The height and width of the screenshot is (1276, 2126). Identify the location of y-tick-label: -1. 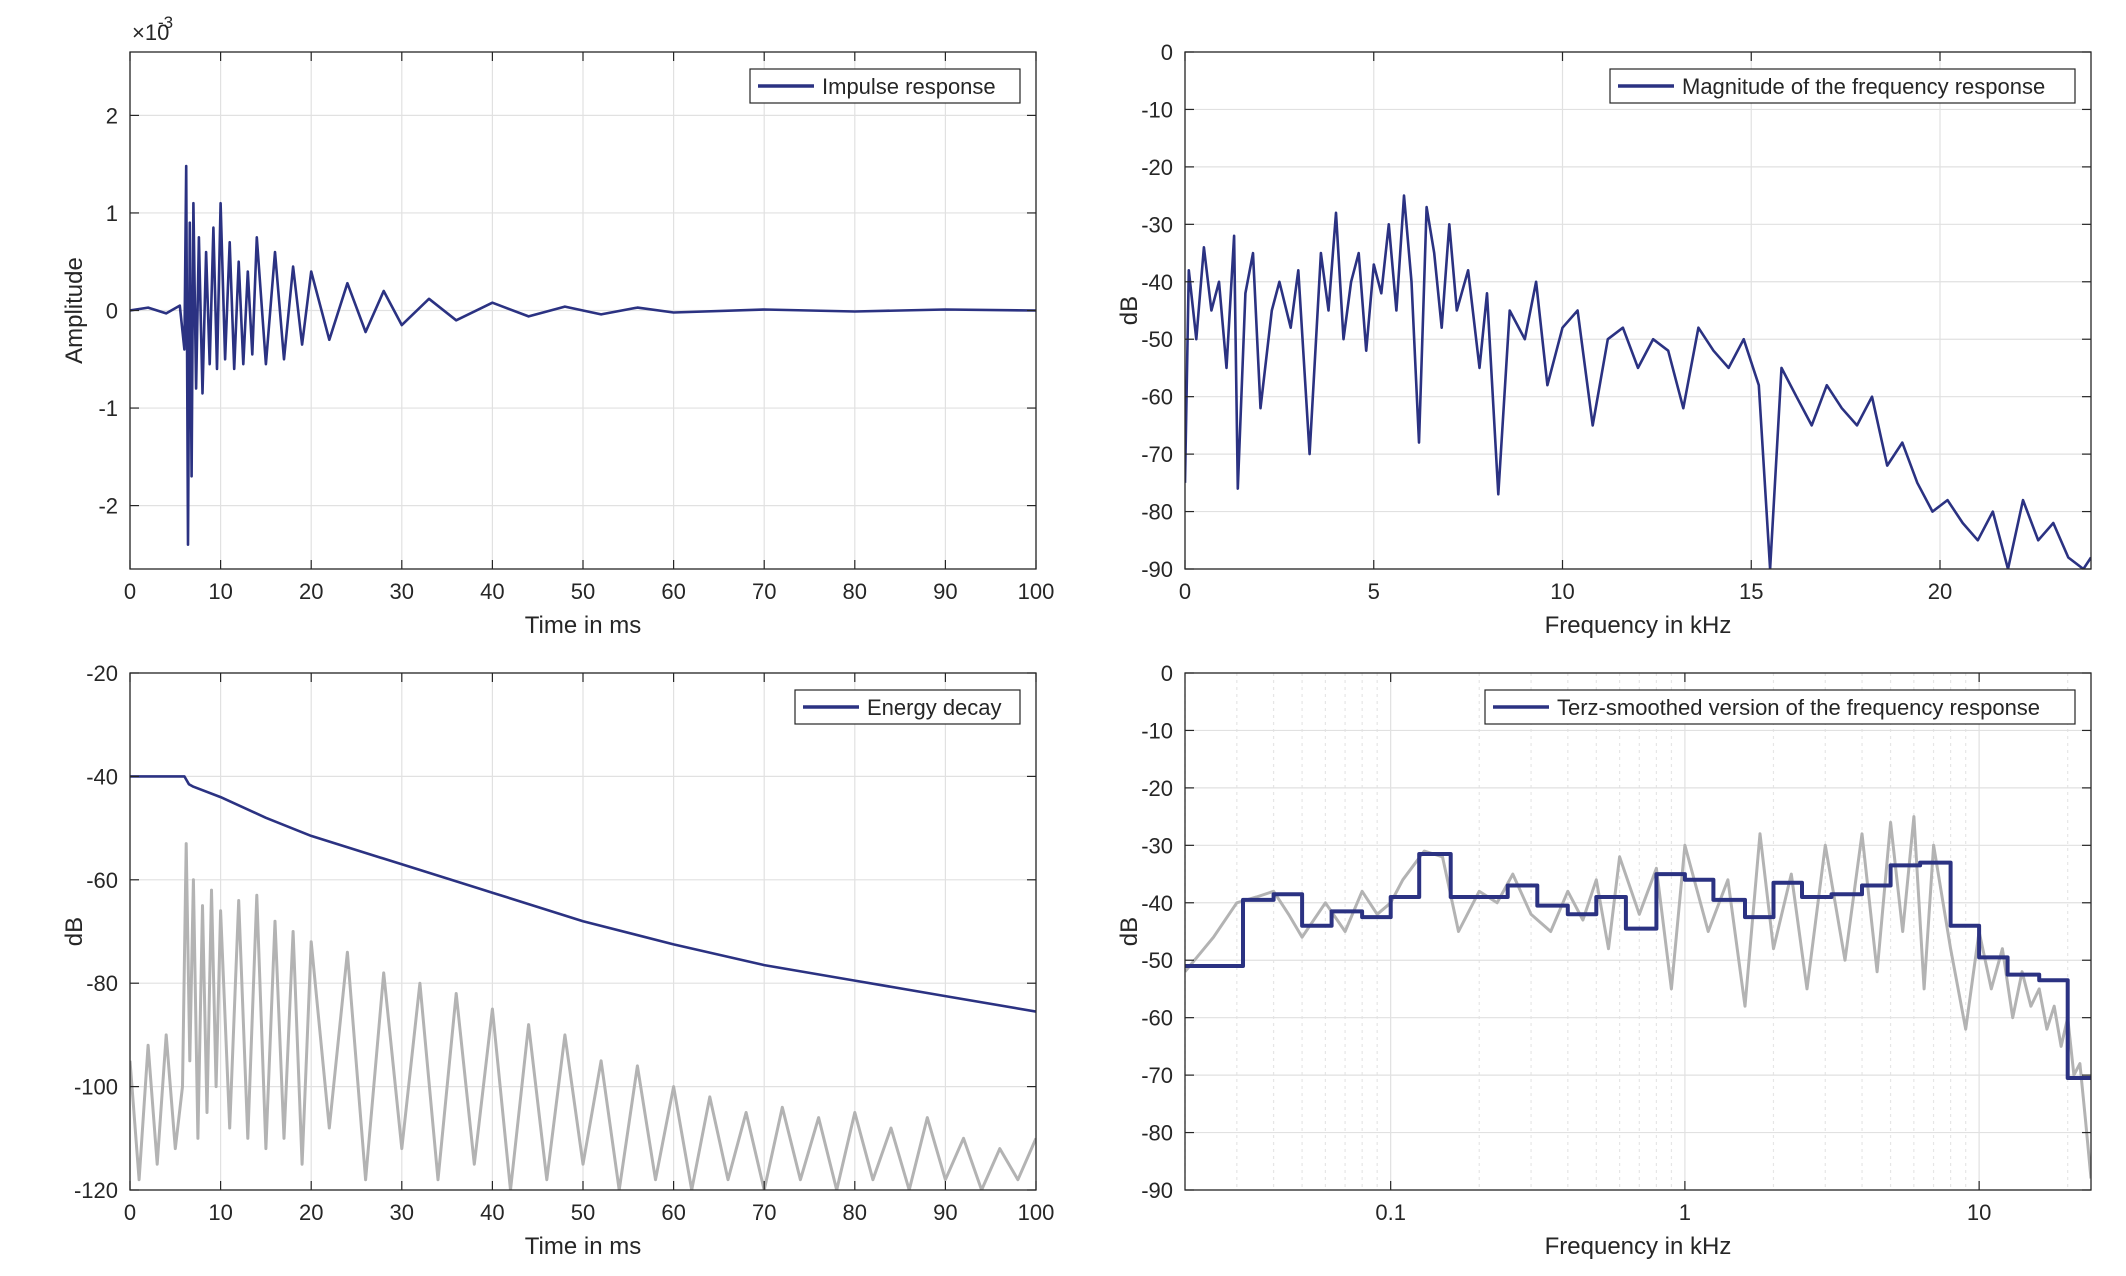
(108, 408).